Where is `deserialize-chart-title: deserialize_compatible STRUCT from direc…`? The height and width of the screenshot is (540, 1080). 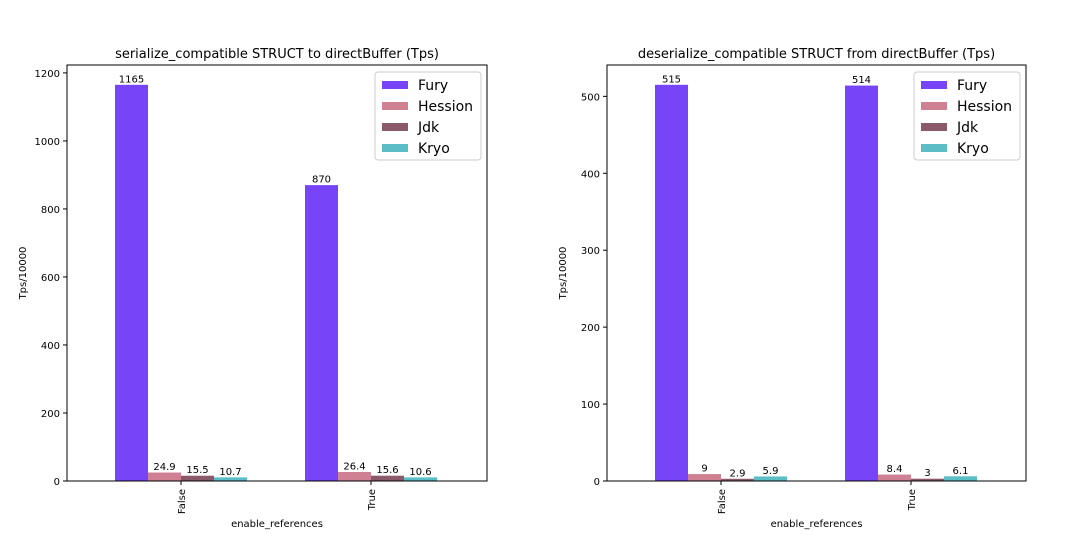
deserialize-chart-title: deserialize_compatible STRUCT from direc… is located at coordinates (816, 54).